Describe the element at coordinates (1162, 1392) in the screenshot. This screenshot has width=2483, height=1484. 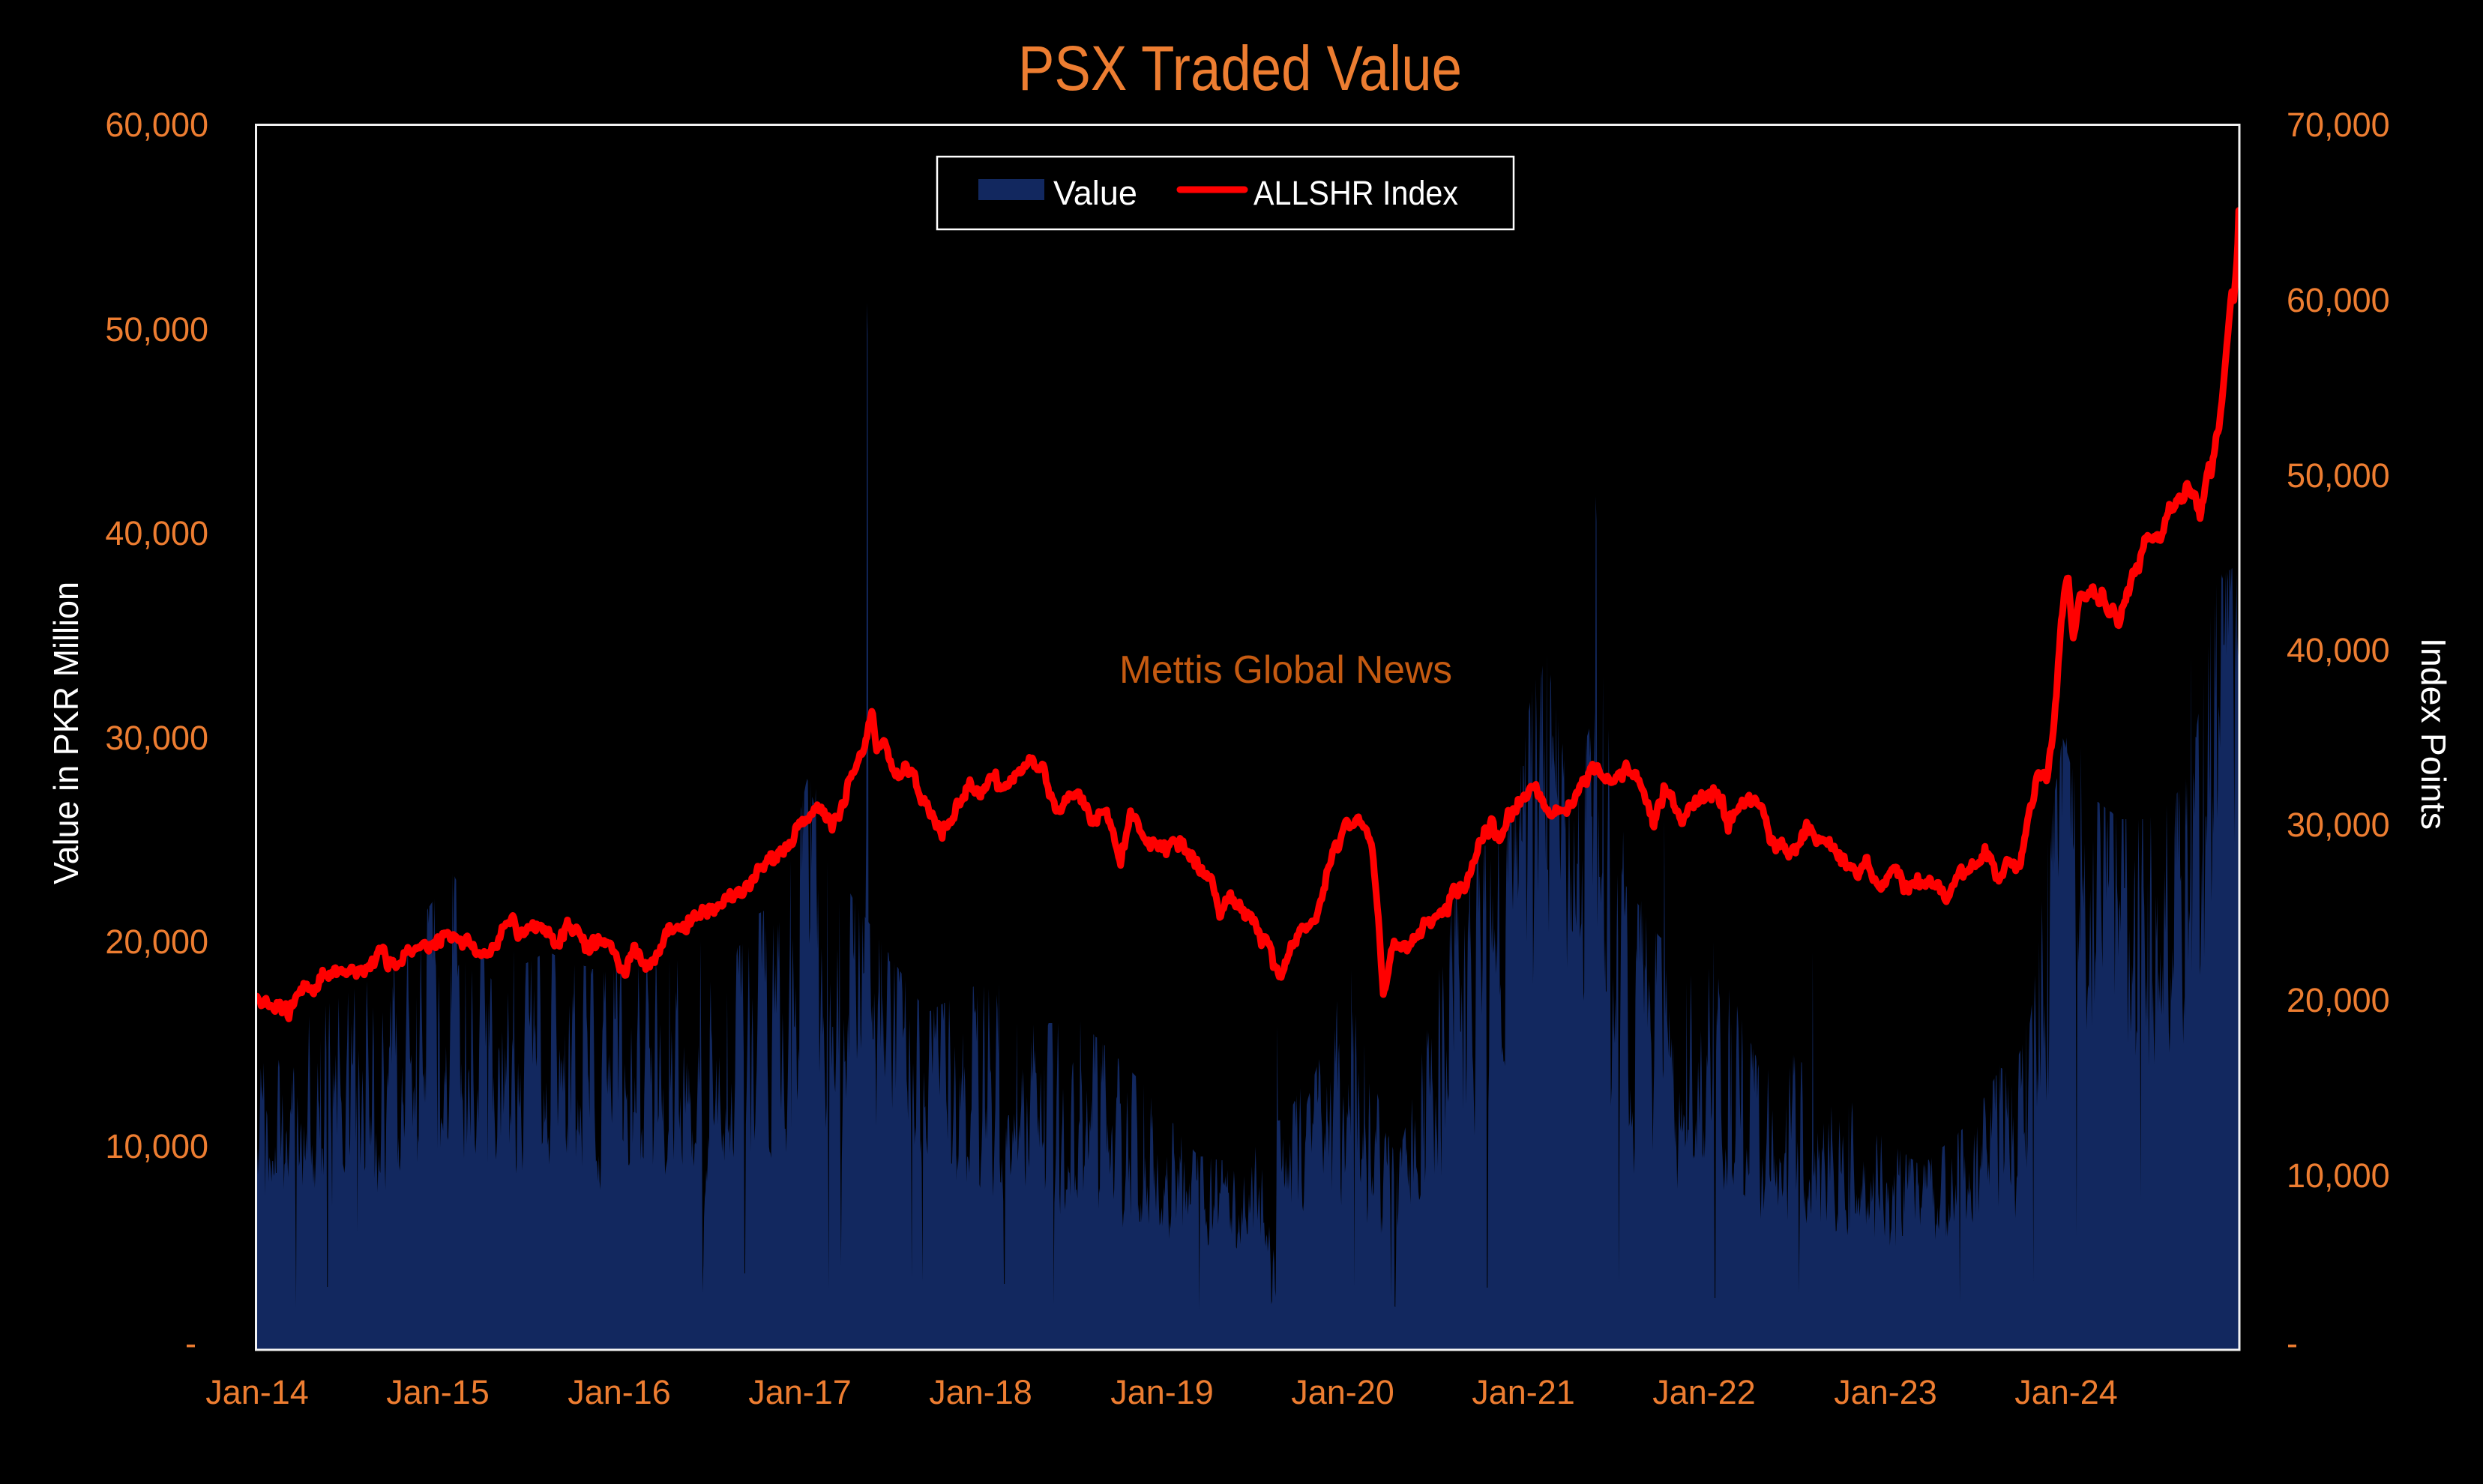
I see `svg-text: Jan-19` at that location.